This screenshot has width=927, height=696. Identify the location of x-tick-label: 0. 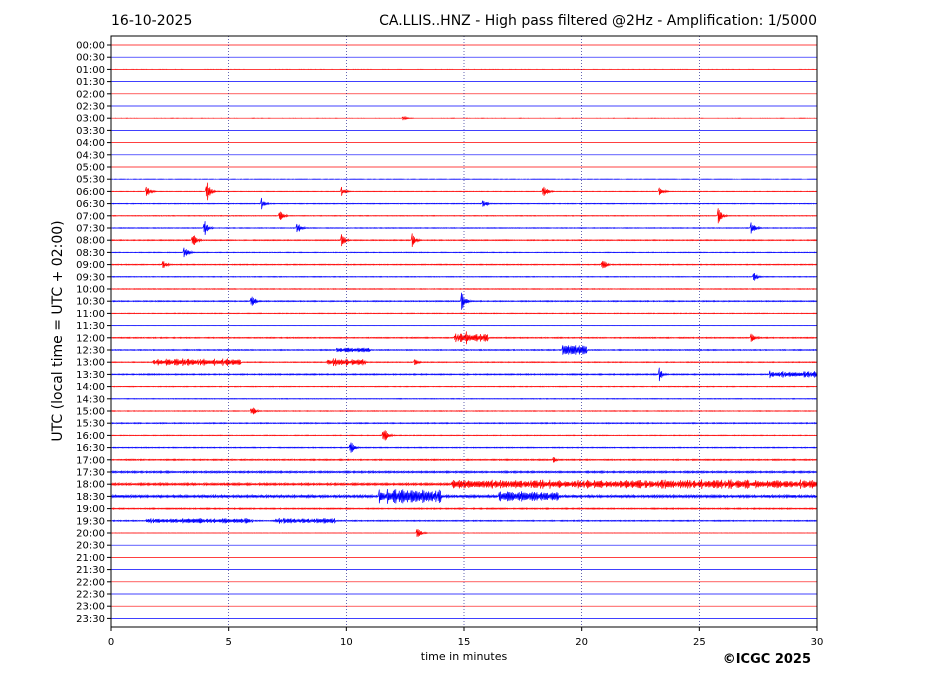
(111, 642).